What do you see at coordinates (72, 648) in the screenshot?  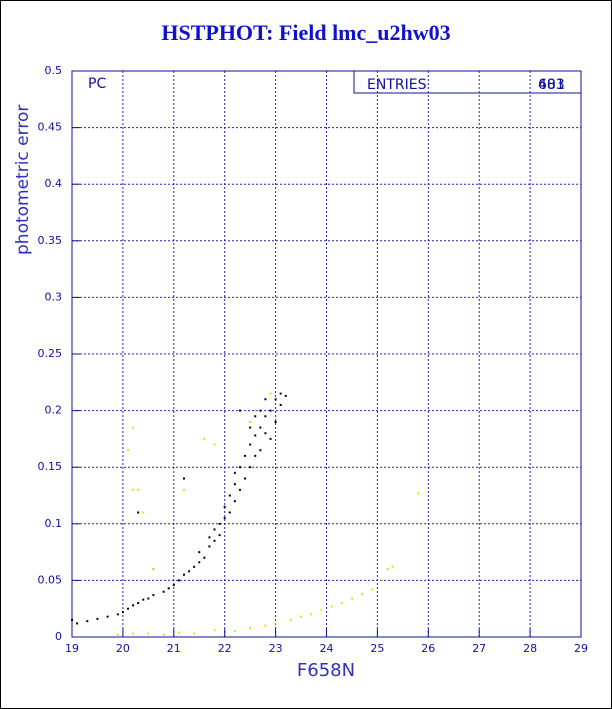 I see `x-tick-label: 19` at bounding box center [72, 648].